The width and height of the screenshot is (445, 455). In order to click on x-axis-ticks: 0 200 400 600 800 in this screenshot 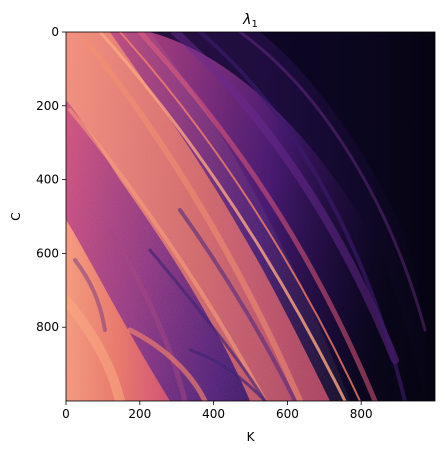, I will do `click(217, 411)`.